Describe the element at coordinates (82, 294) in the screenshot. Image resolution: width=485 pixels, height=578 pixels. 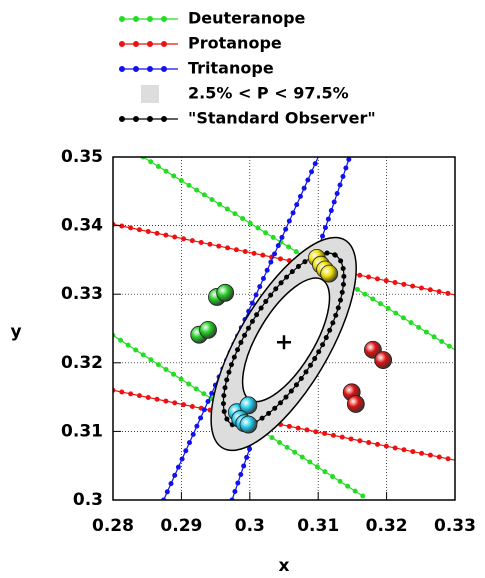
I see `y-tick-label: 0.33` at that location.